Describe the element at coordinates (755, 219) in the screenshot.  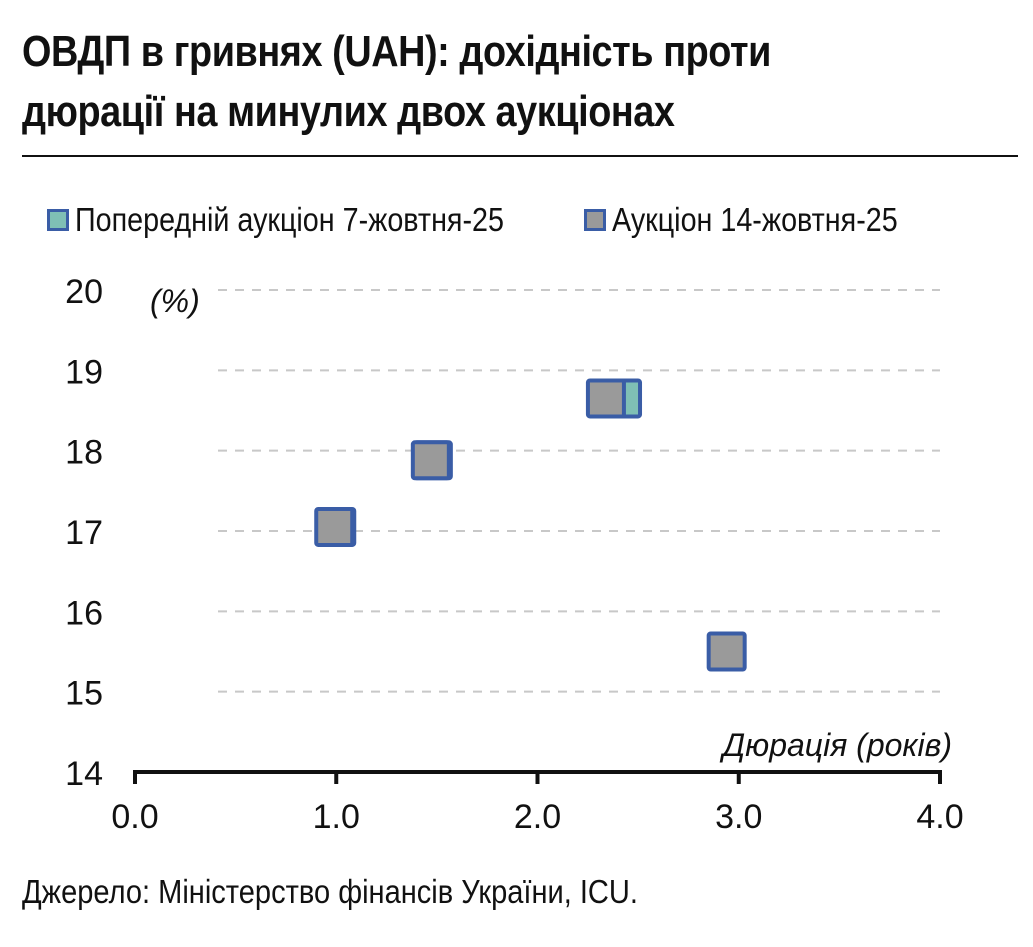
I see `legend-label-current: Аукціон 14-жовтня-25` at that location.